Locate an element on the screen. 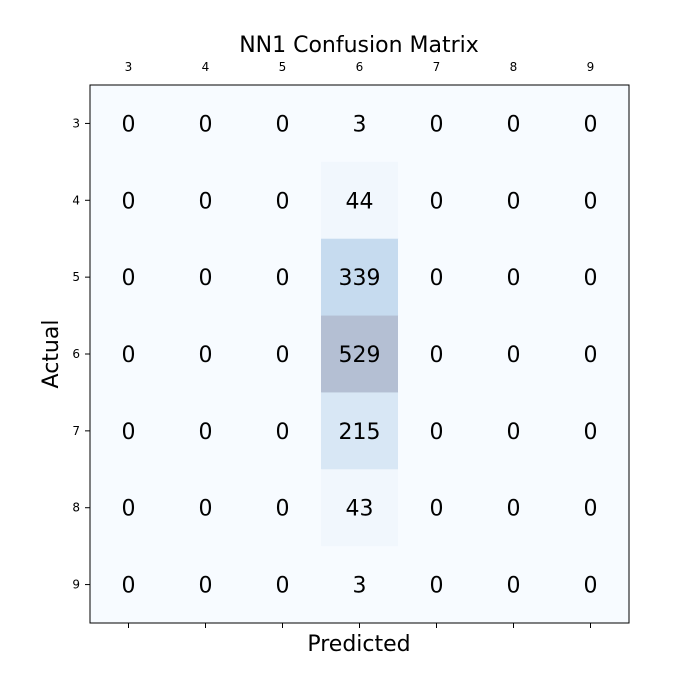 This screenshot has width=700, height=700. cell-value-label-5-7: 0 is located at coordinates (437, 278).